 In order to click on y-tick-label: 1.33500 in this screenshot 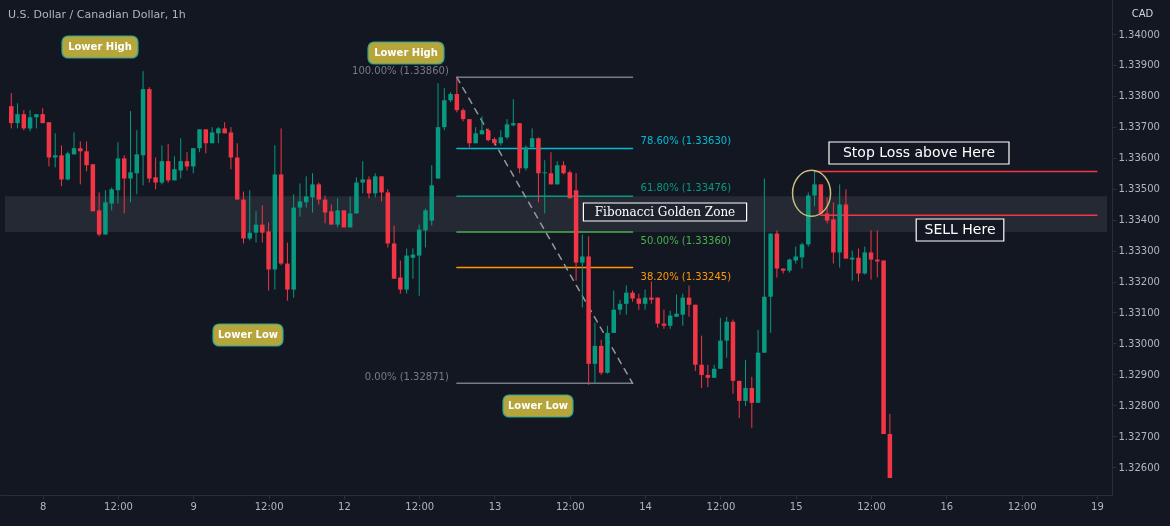, I will do `click(1139, 189)`.